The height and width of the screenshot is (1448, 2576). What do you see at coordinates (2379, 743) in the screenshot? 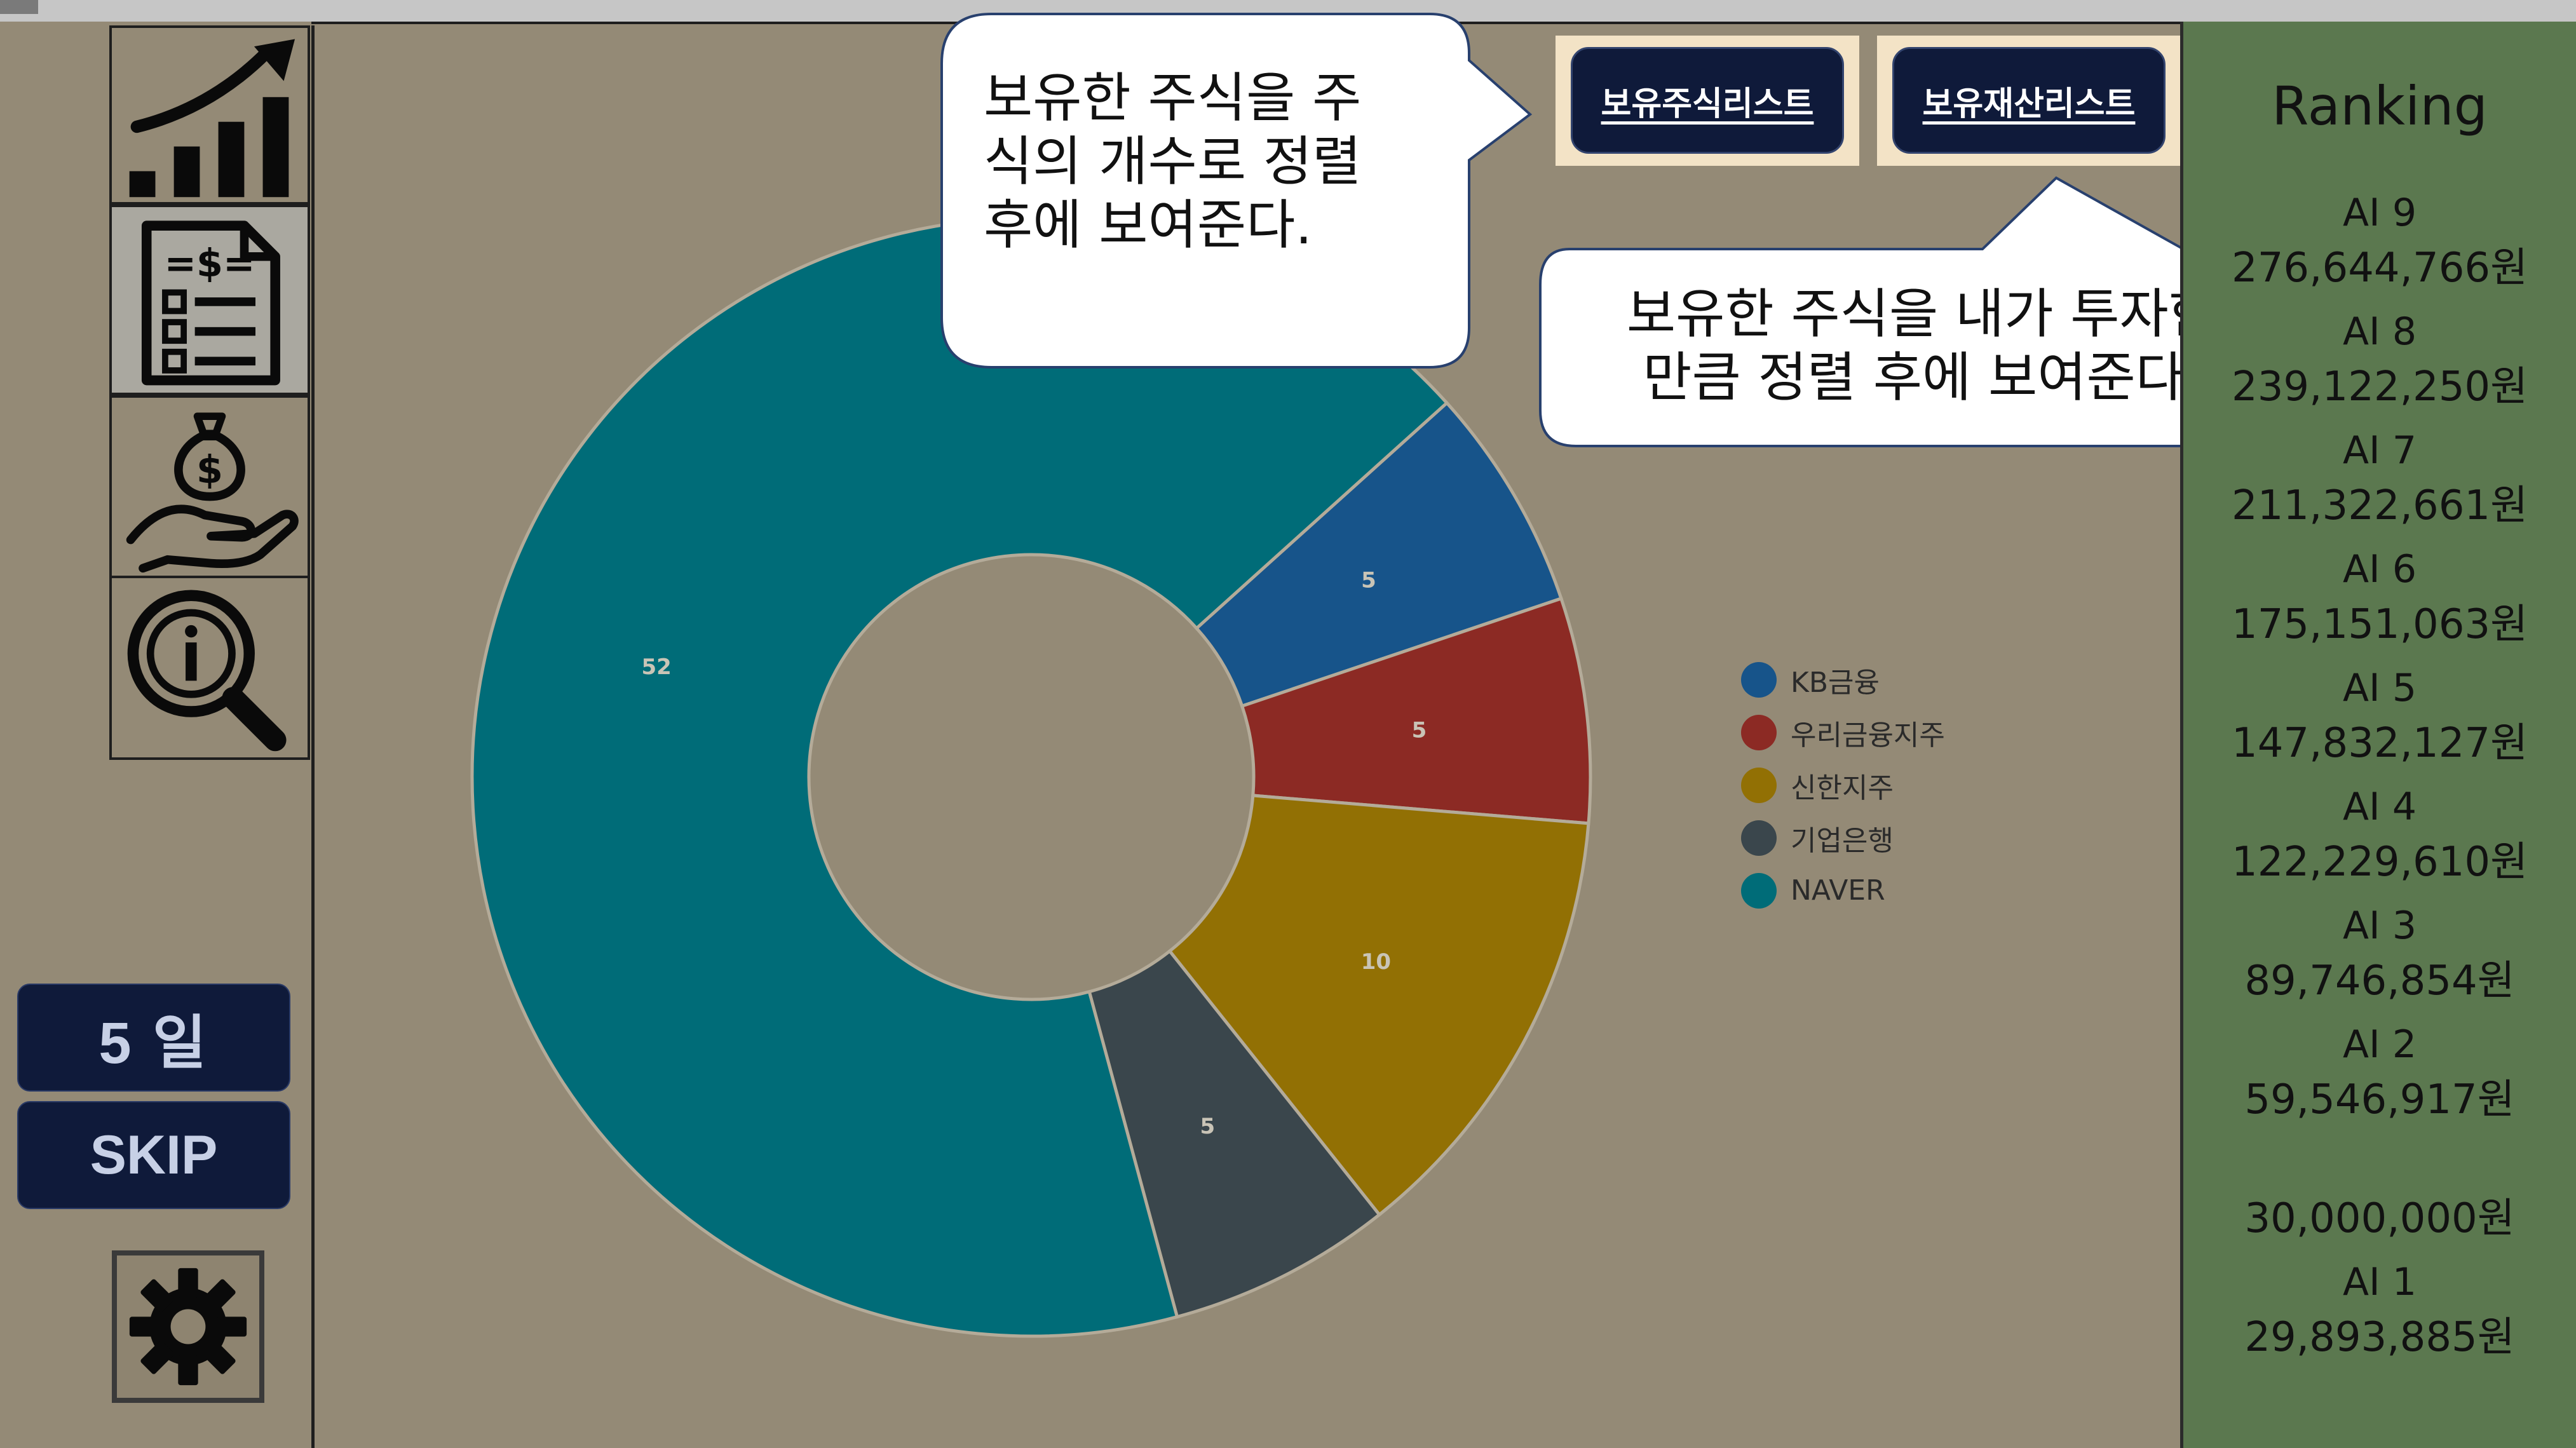
I see `ranking-entry-value: 147,832,127원` at bounding box center [2379, 743].